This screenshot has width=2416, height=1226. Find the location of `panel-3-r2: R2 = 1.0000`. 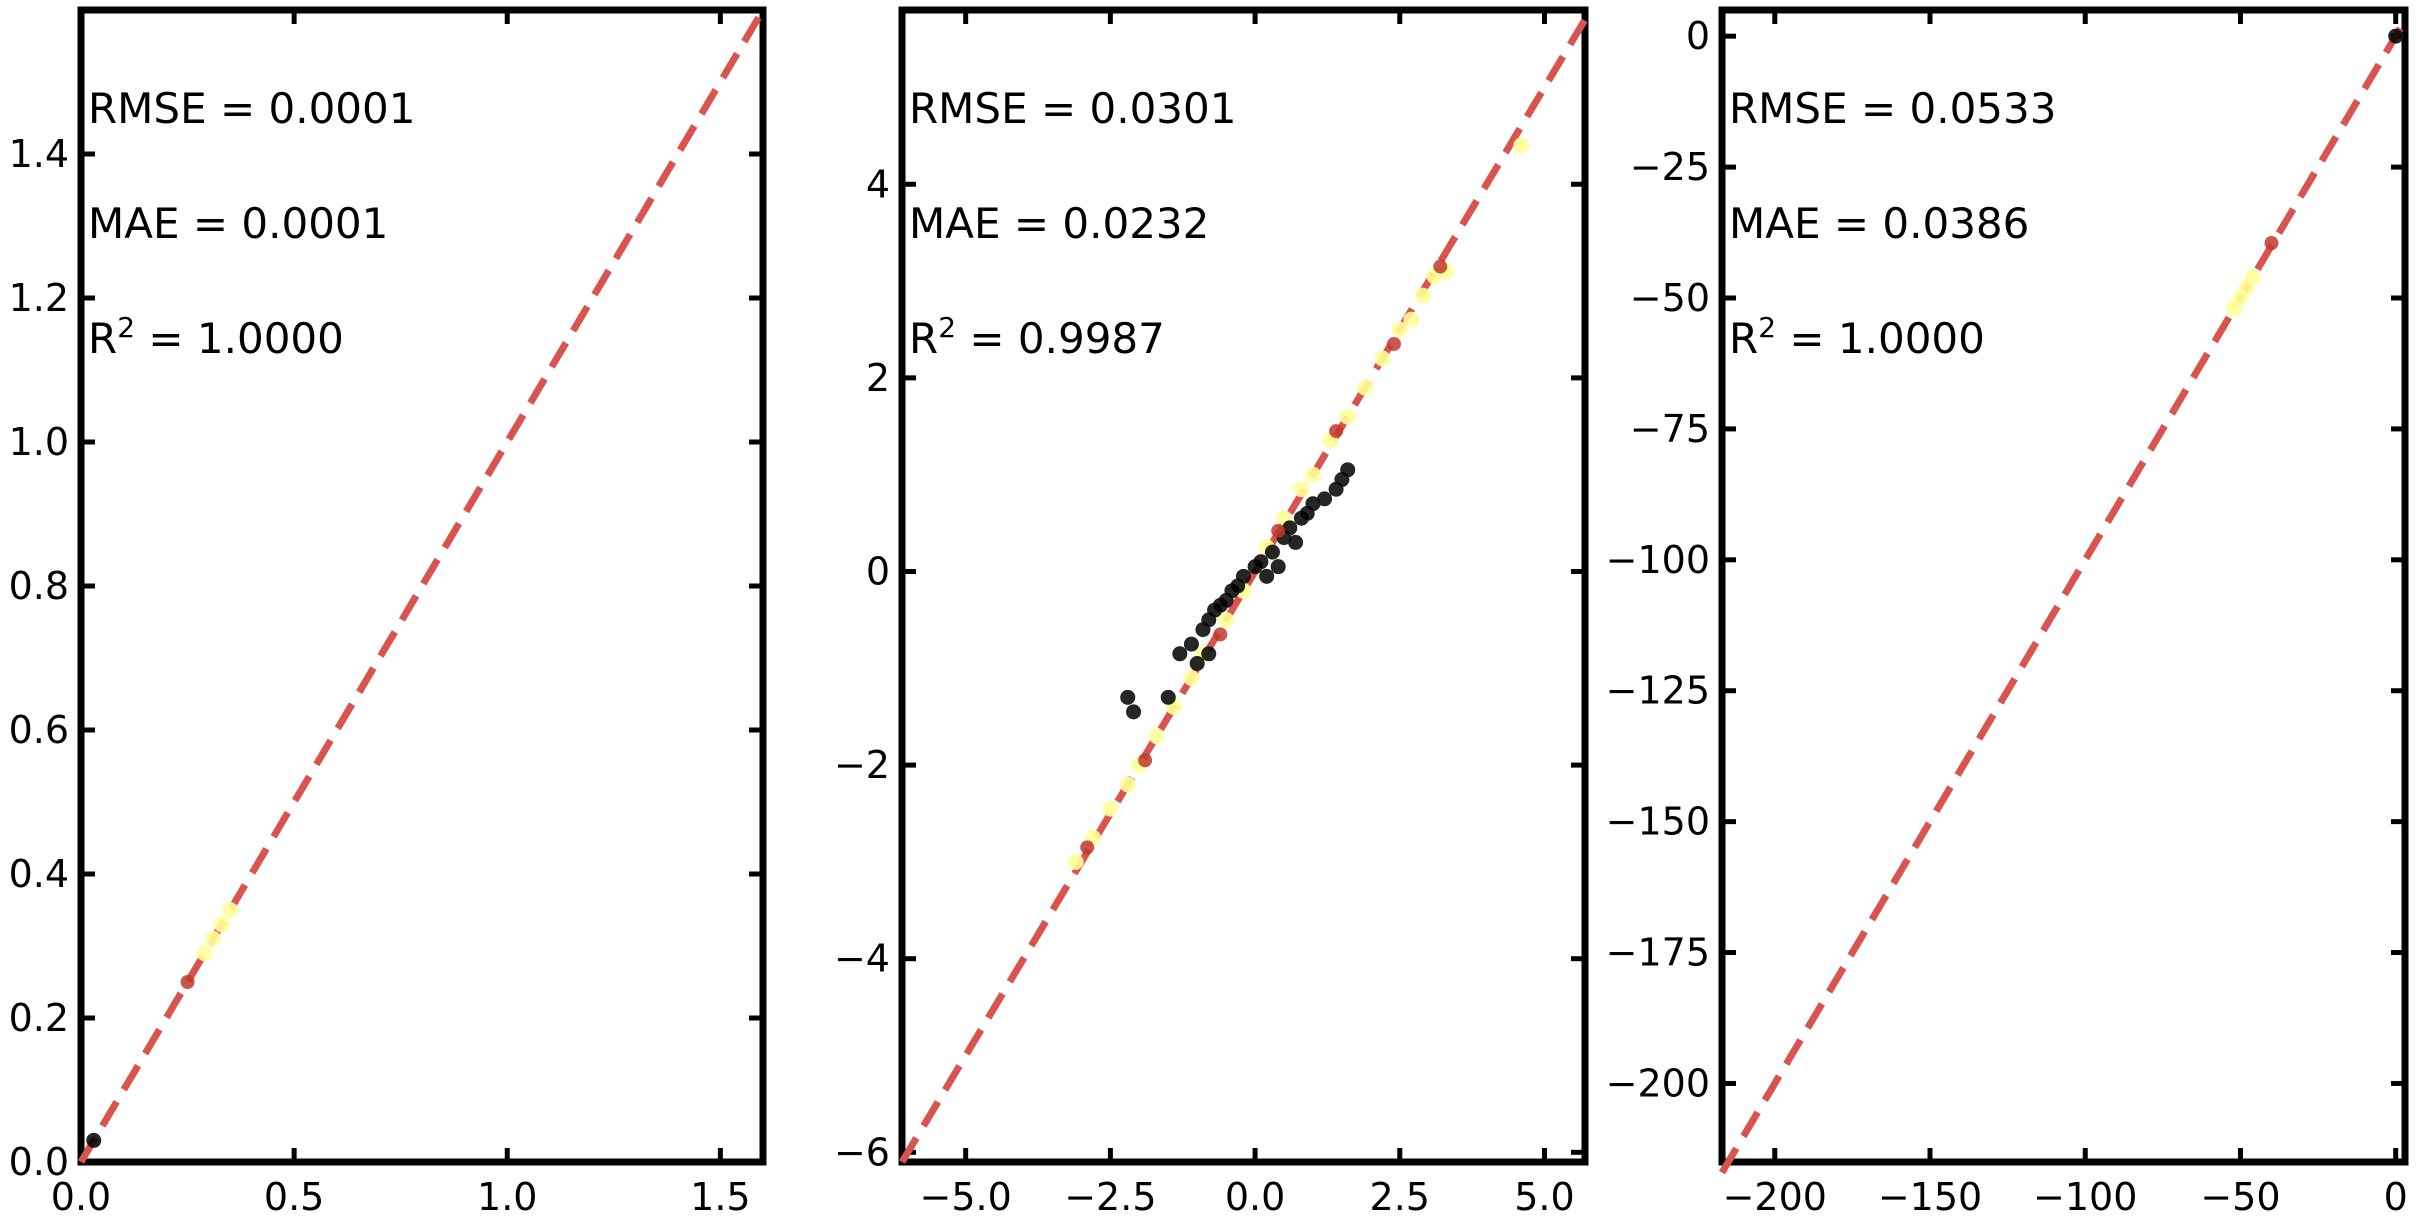

panel-3-r2: R2 = 1.0000 is located at coordinates (1857, 337).